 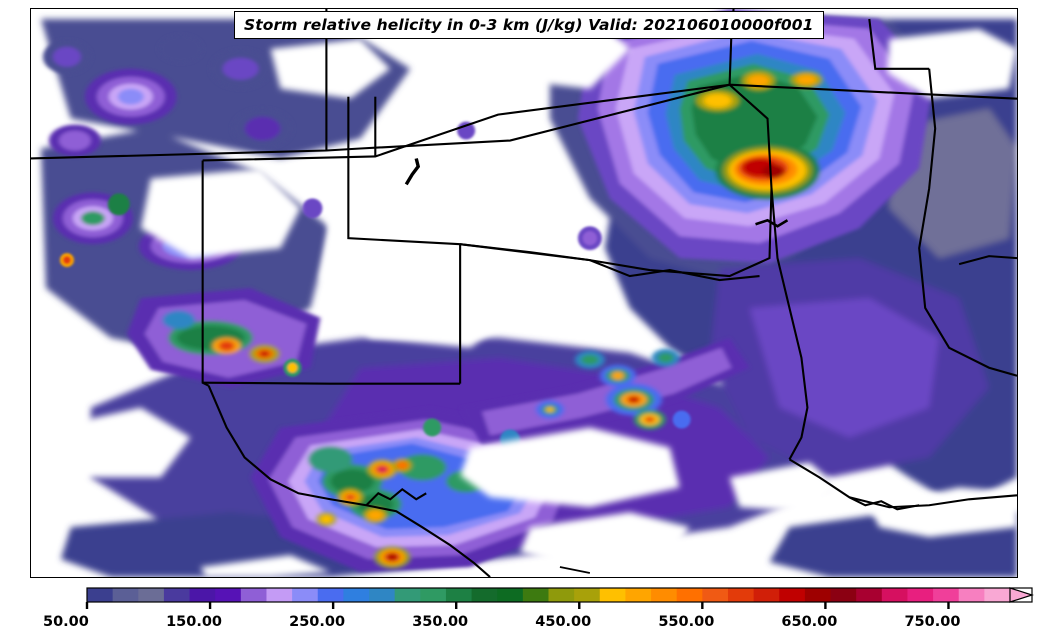 What do you see at coordinates (440, 622) in the screenshot?
I see `colorbar-tick-label: 350.00` at bounding box center [440, 622].